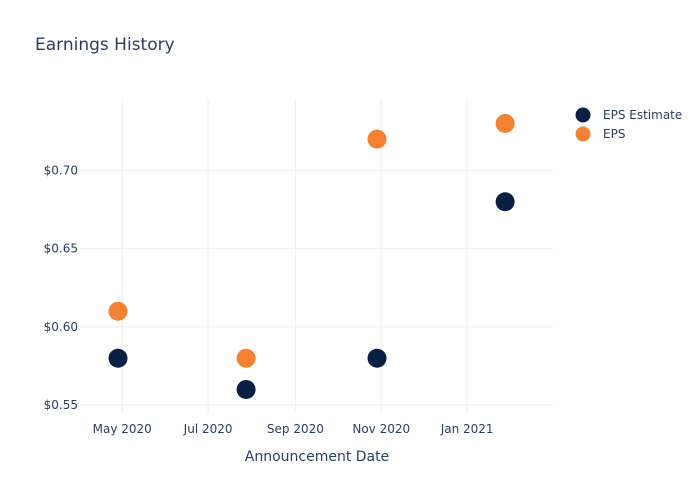 This screenshot has height=500, width=700. Describe the element at coordinates (600, 134) in the screenshot. I see `legend-item-eps: EPS` at that location.